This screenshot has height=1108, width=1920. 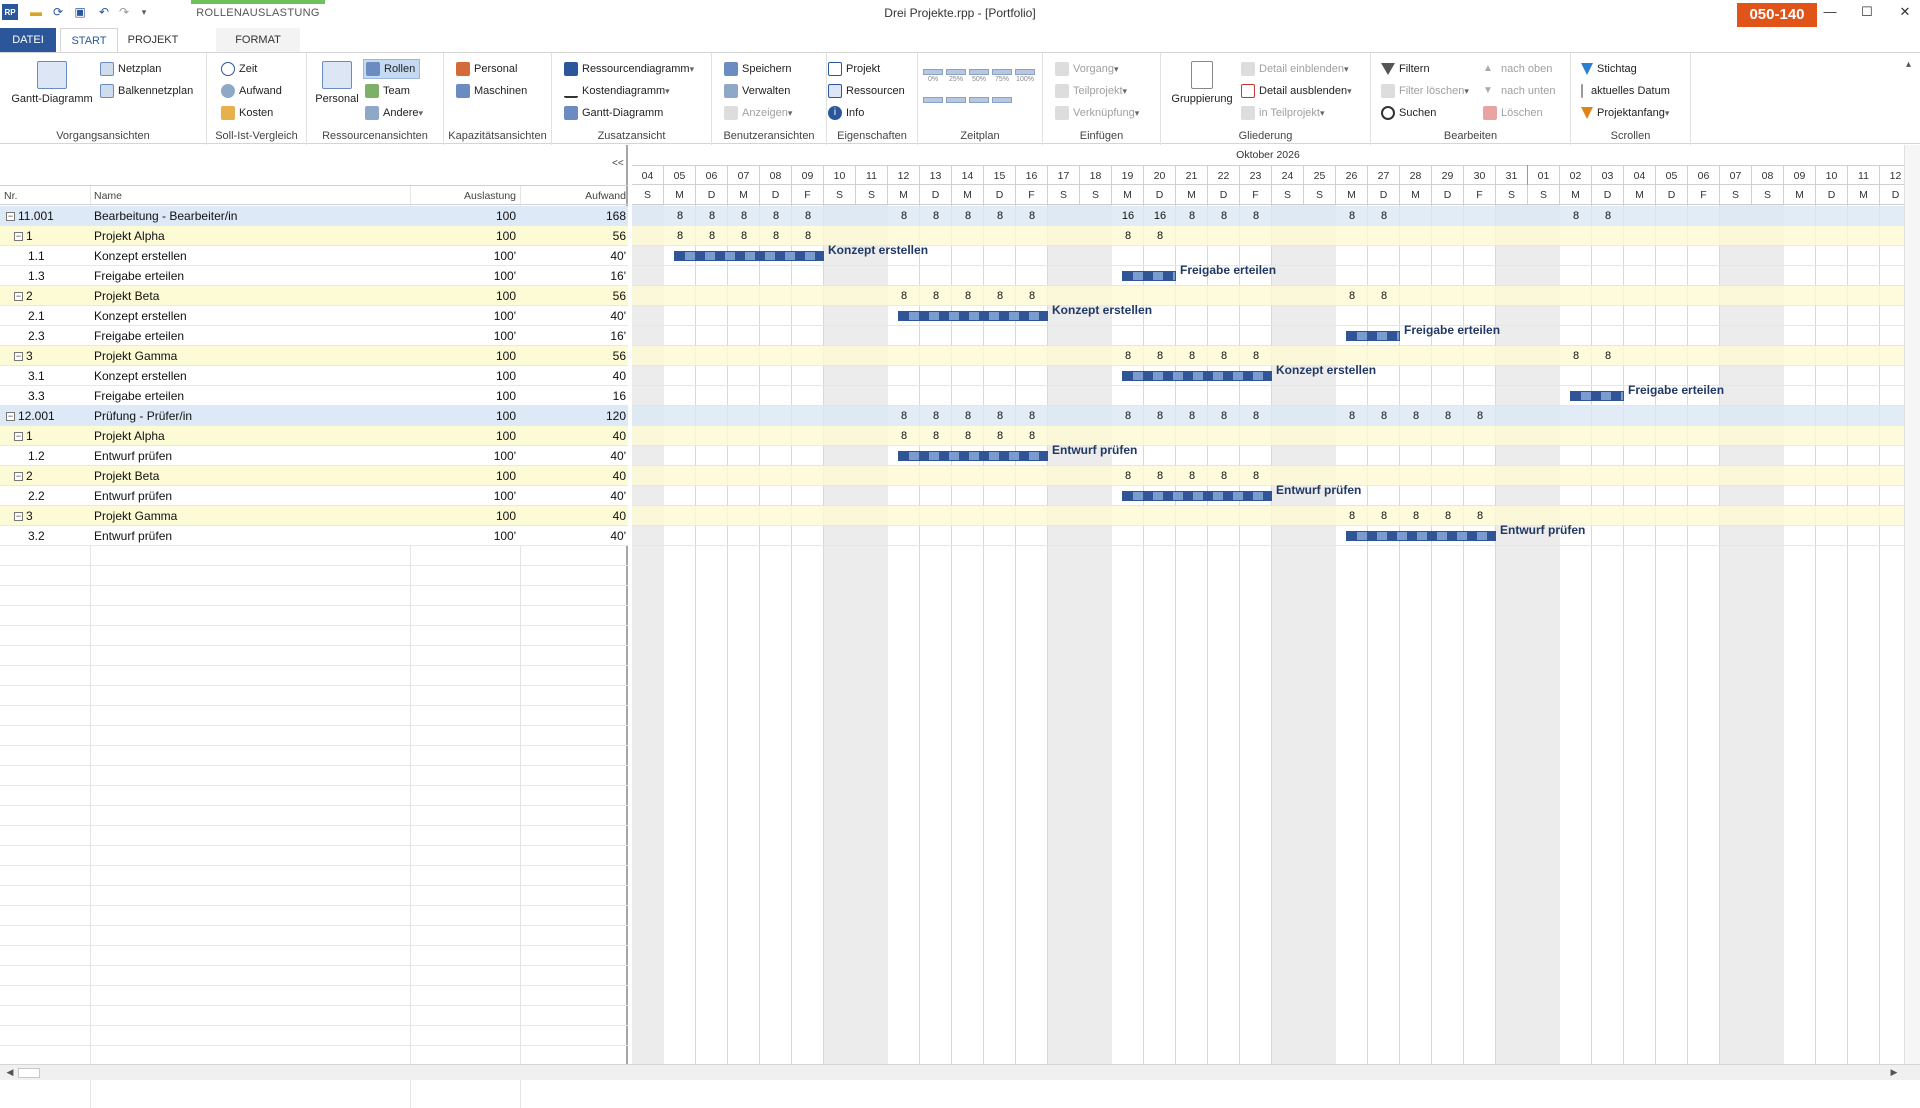 I want to click on table-row: 3.3 Freigabe erteilen 100 16, so click(x=314, y=396).